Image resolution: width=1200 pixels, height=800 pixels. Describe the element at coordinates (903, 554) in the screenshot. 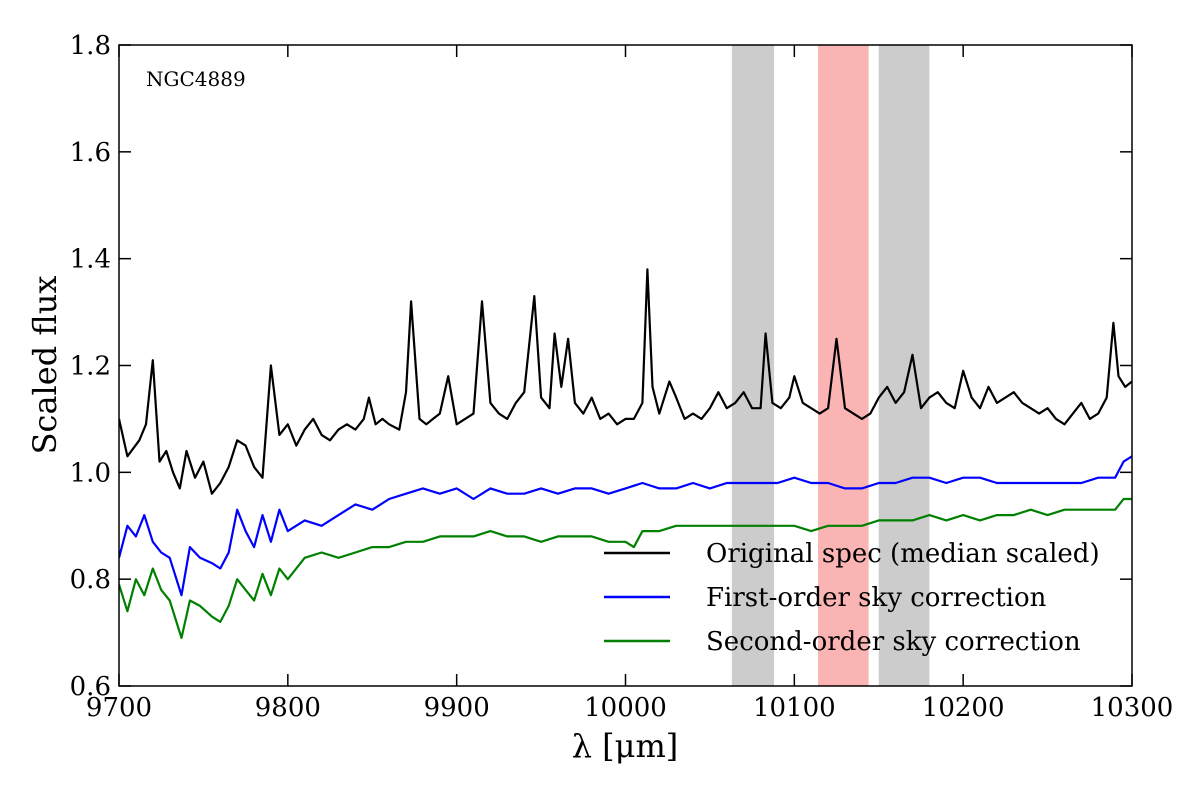

I see `legend-label-1: Original spec (median scaled)` at that location.